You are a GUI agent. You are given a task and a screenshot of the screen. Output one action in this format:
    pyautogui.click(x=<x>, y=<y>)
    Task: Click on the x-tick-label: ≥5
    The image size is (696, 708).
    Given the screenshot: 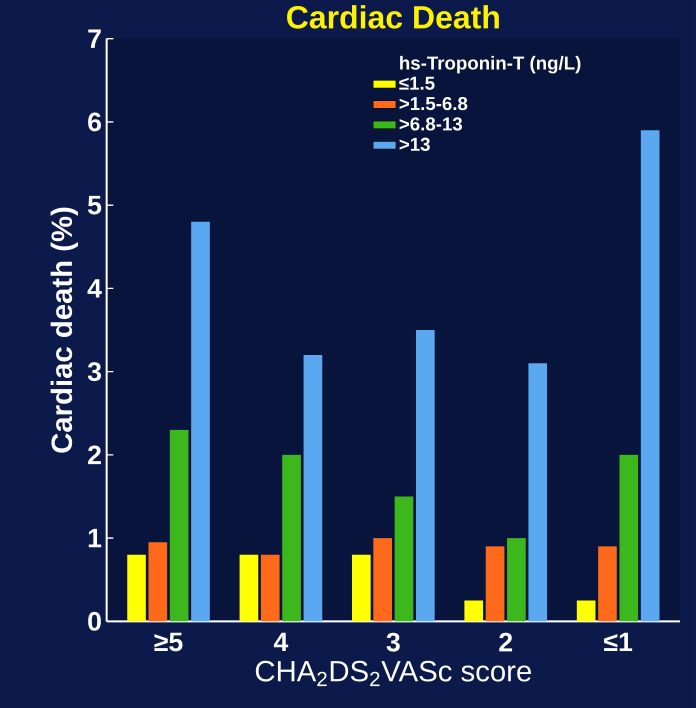 What is the action you would take?
    pyautogui.click(x=168, y=642)
    